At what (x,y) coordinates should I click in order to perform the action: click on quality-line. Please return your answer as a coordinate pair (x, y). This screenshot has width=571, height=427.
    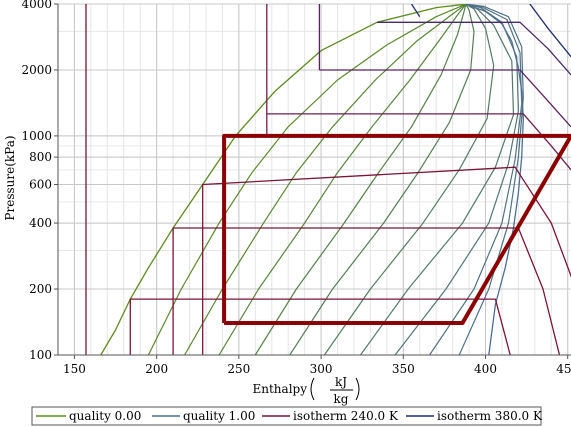
    Looking at the image, I should click on (476, 179).